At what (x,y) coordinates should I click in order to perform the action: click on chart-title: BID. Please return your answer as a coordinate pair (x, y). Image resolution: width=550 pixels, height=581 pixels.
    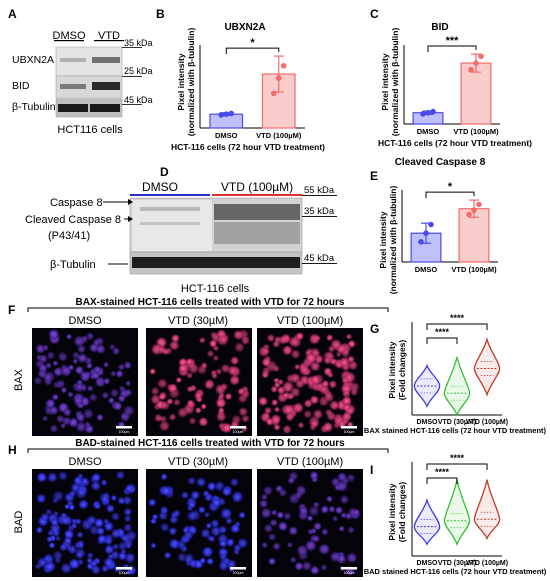
    Looking at the image, I should click on (439, 27).